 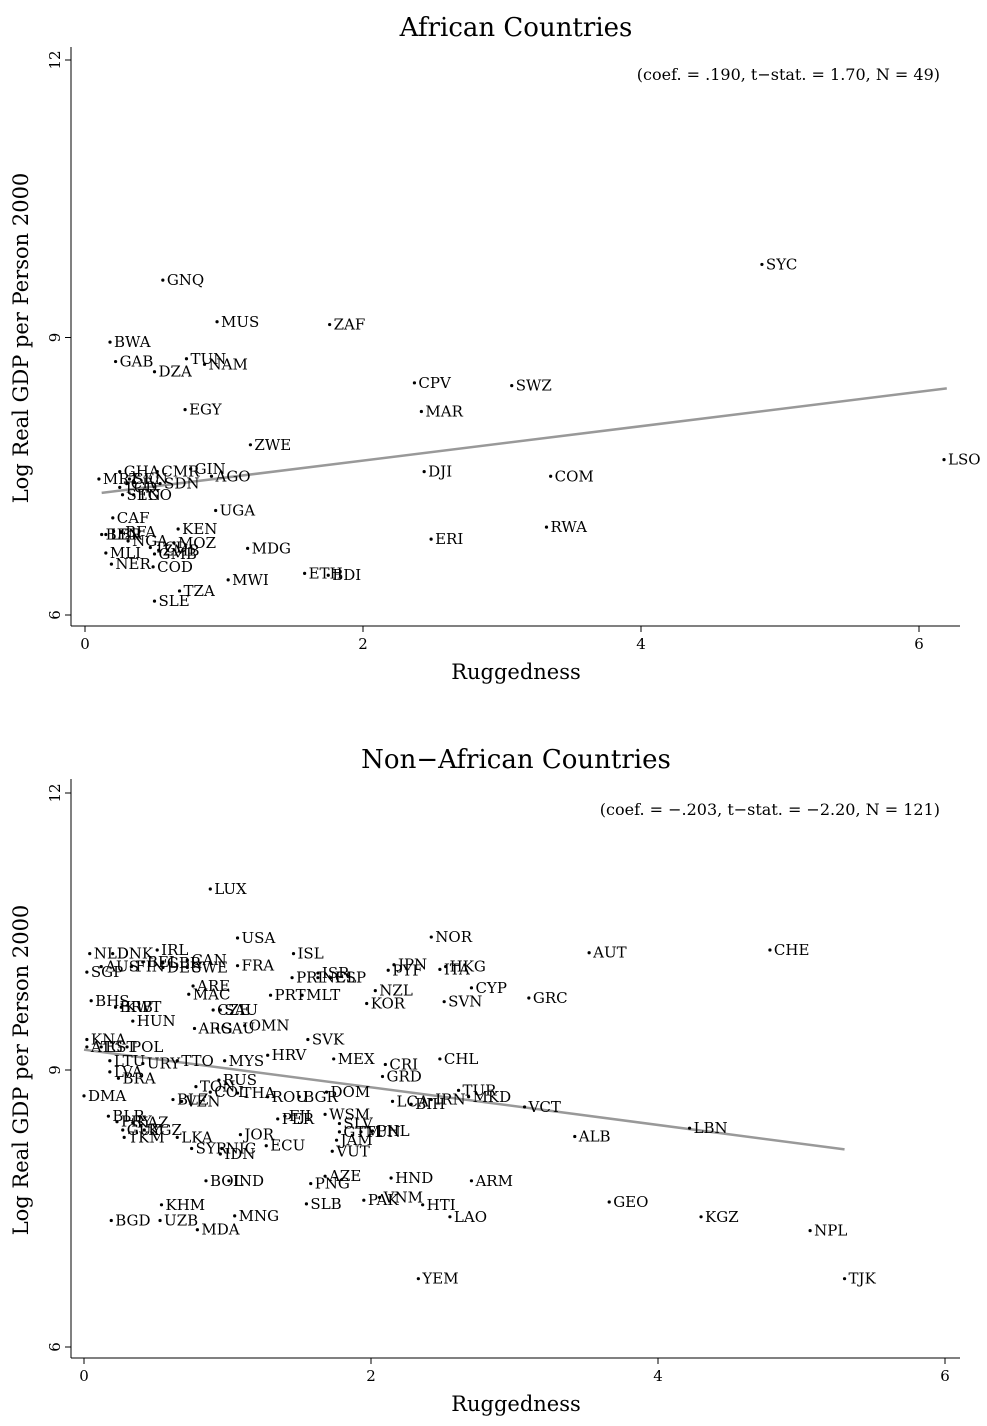 I want to click on data-point-label: RWA, so click(x=568, y=527).